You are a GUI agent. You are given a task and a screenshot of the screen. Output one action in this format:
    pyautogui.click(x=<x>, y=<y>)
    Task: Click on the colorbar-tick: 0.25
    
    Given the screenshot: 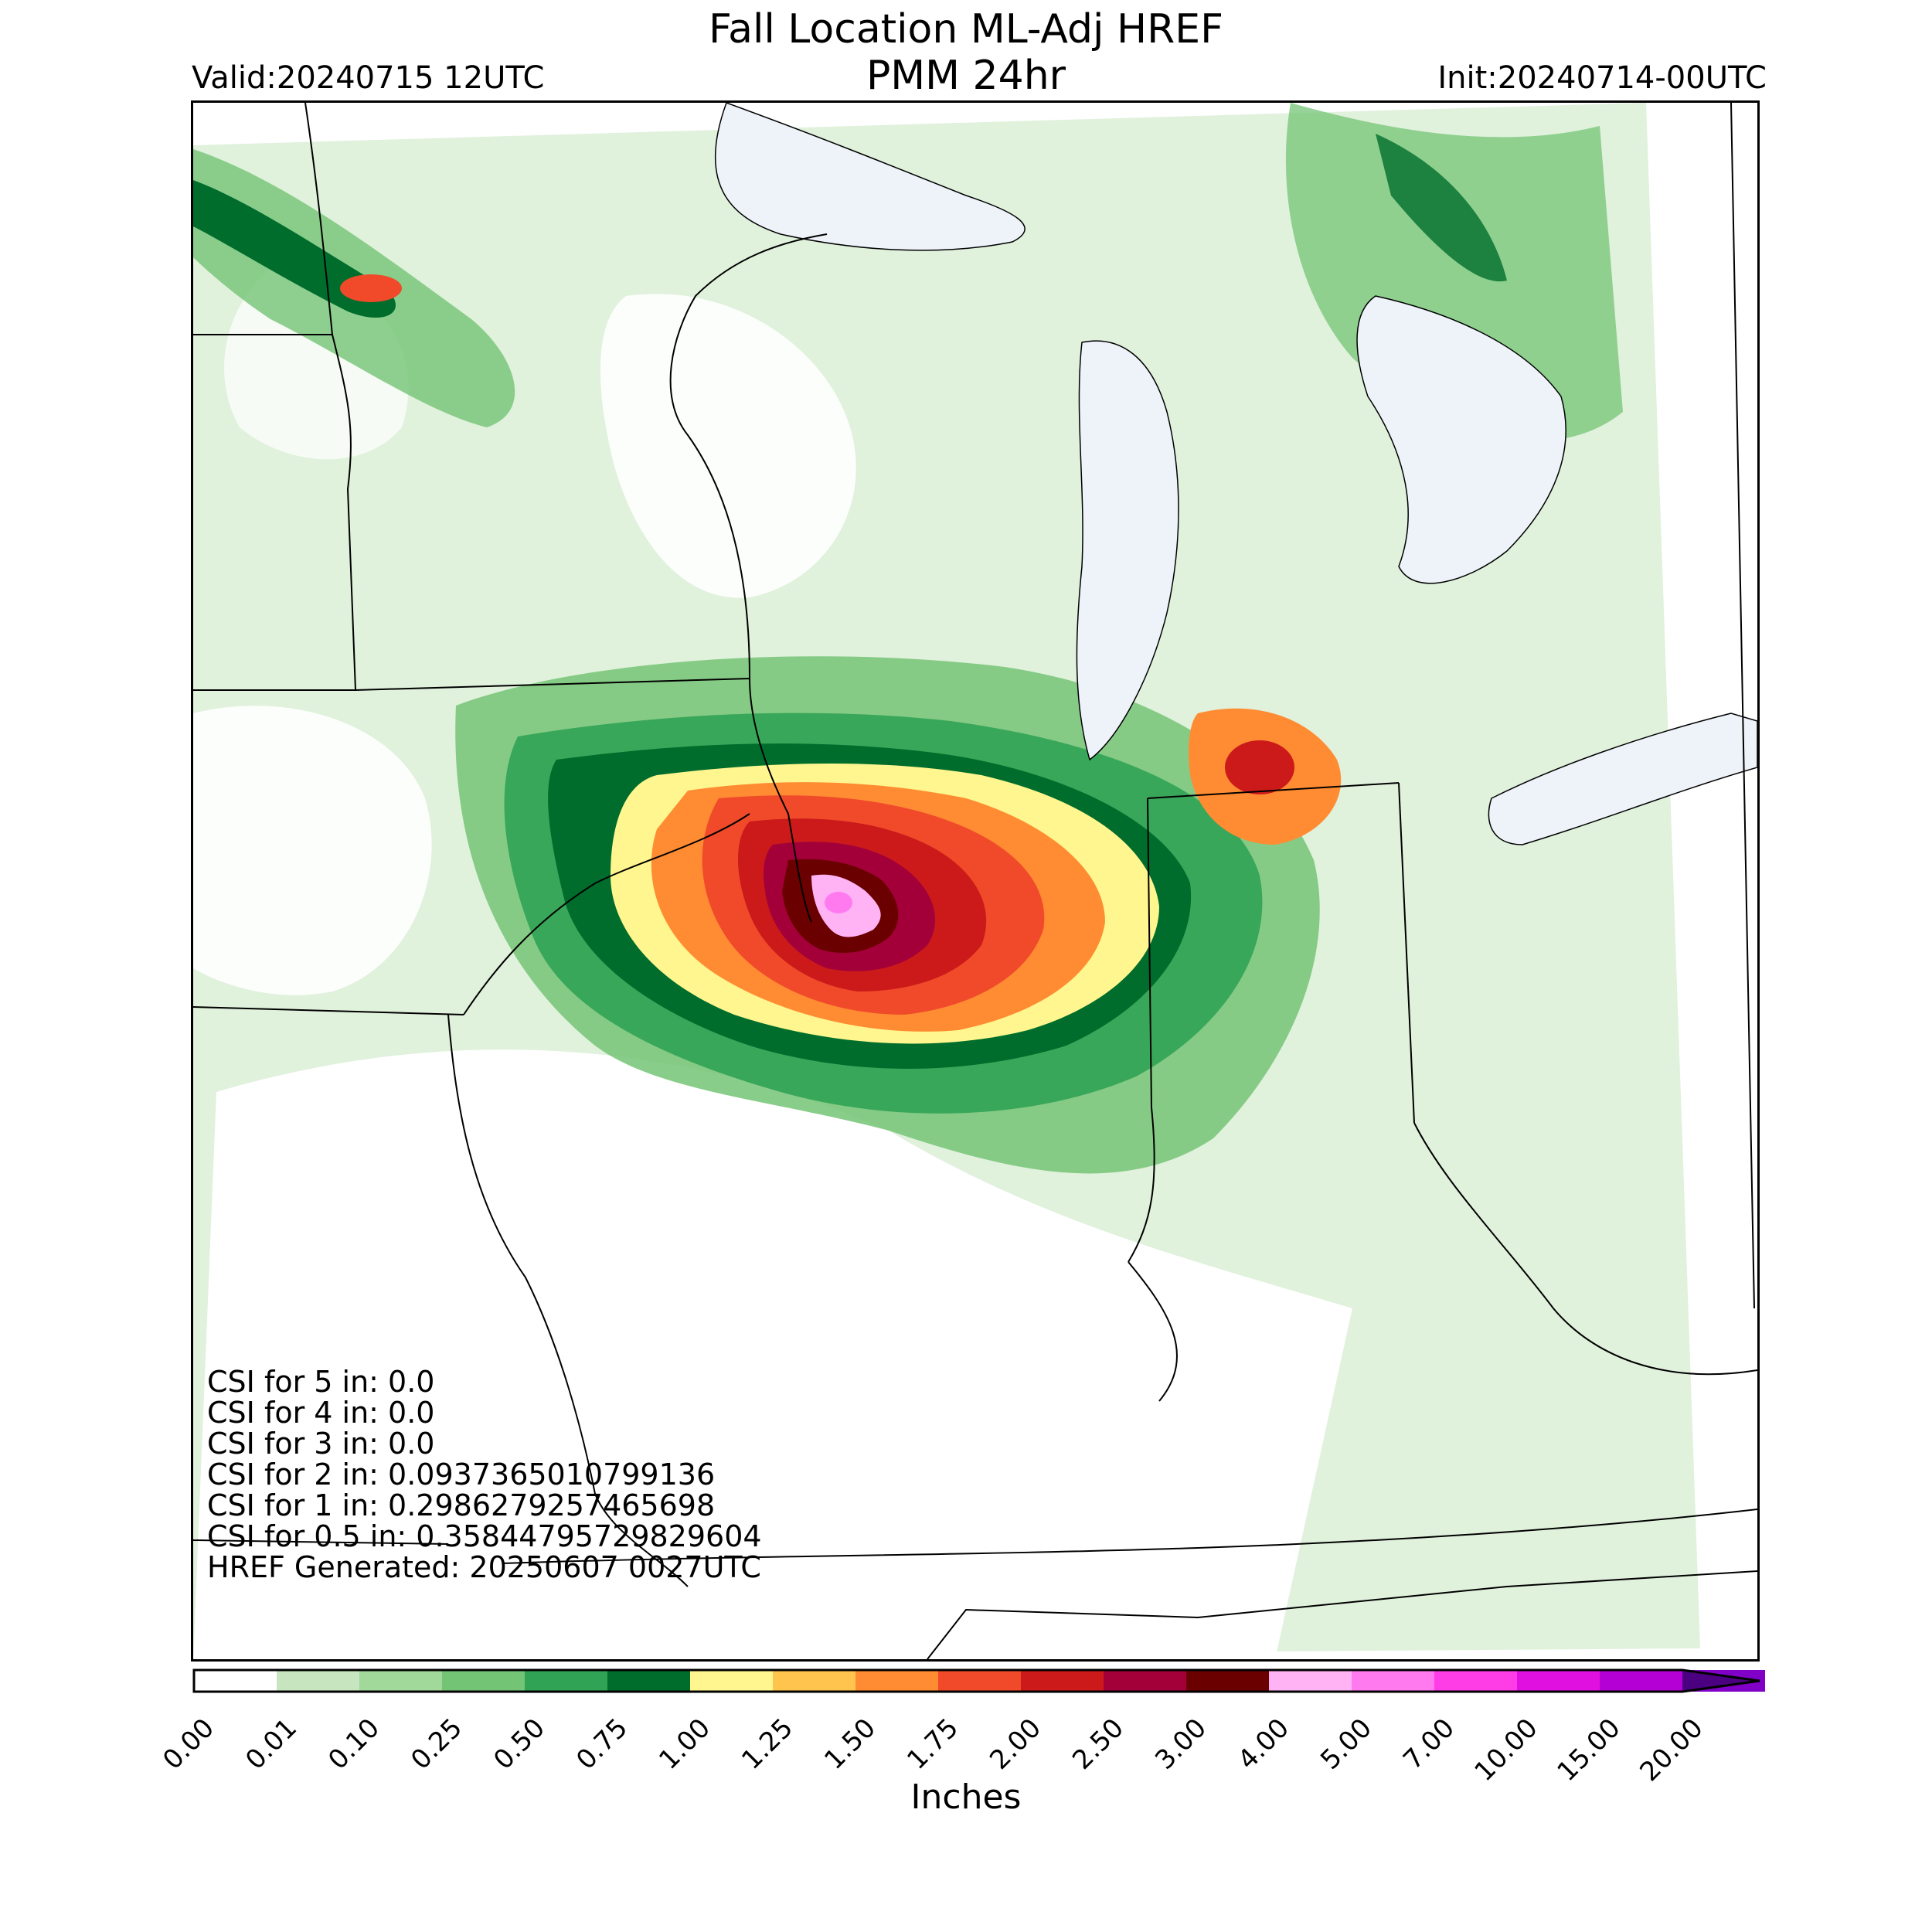 What is the action you would take?
    pyautogui.click(x=437, y=1744)
    